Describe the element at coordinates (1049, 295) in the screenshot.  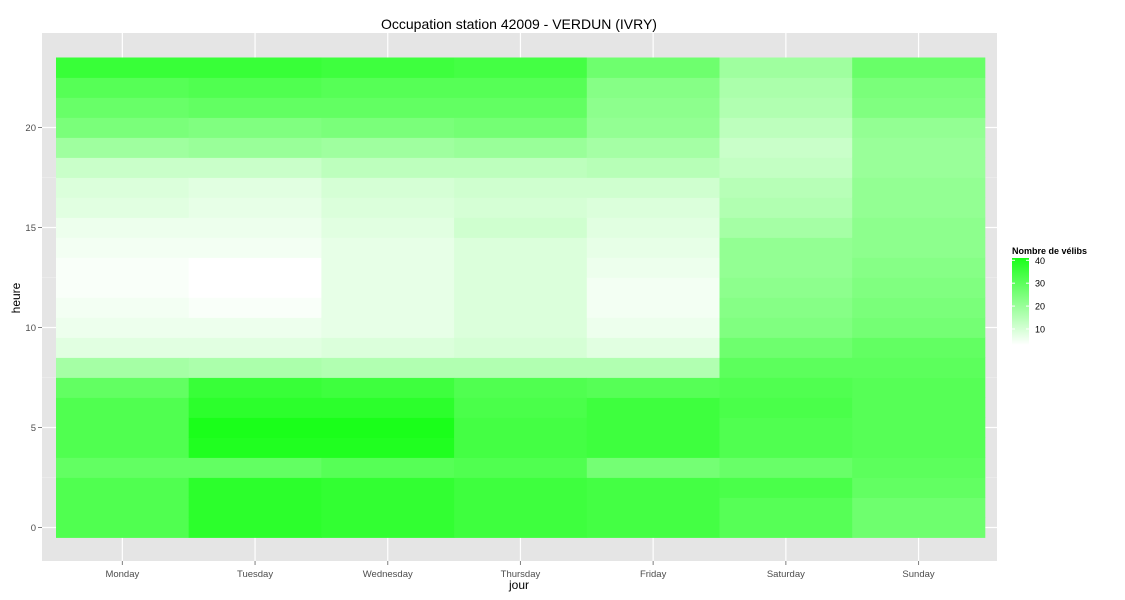
I see `color-legend: Nombre de vélibs 10 20 30 40` at that location.